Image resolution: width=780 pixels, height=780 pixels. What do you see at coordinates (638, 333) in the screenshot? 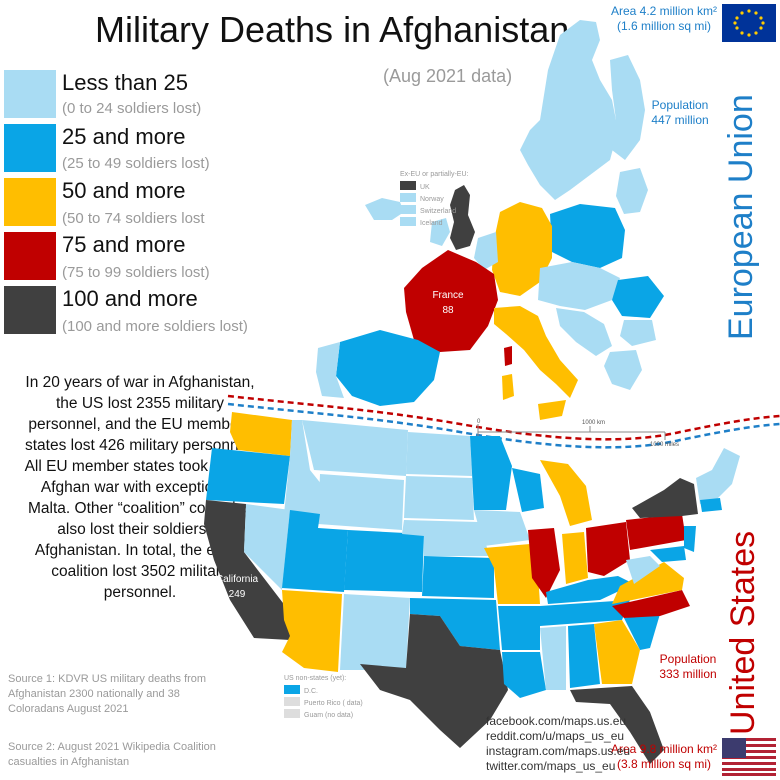
I see `region-bulgaria` at bounding box center [638, 333].